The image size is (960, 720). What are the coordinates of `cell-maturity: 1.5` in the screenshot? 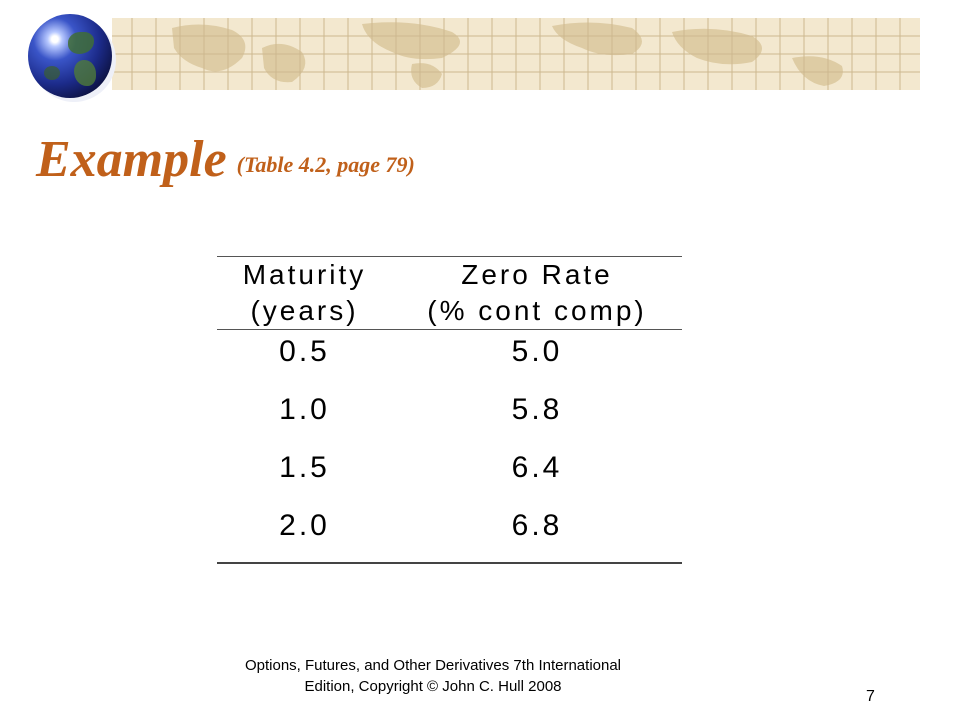 It's located at (304, 467).